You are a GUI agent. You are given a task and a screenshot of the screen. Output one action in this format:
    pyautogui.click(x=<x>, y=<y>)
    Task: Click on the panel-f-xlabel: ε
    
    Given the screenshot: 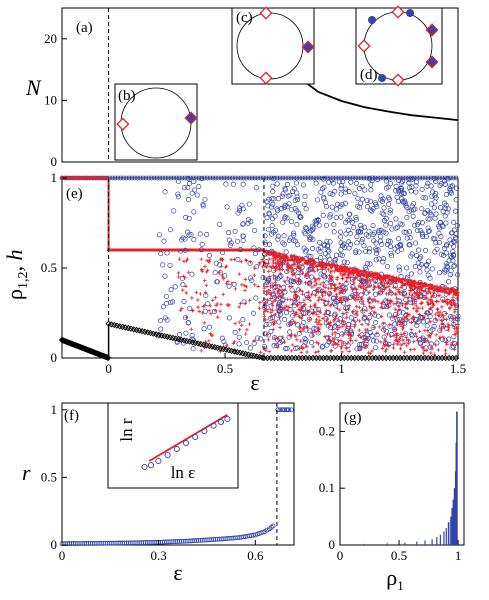 What is the action you would take?
    pyautogui.click(x=177, y=572)
    